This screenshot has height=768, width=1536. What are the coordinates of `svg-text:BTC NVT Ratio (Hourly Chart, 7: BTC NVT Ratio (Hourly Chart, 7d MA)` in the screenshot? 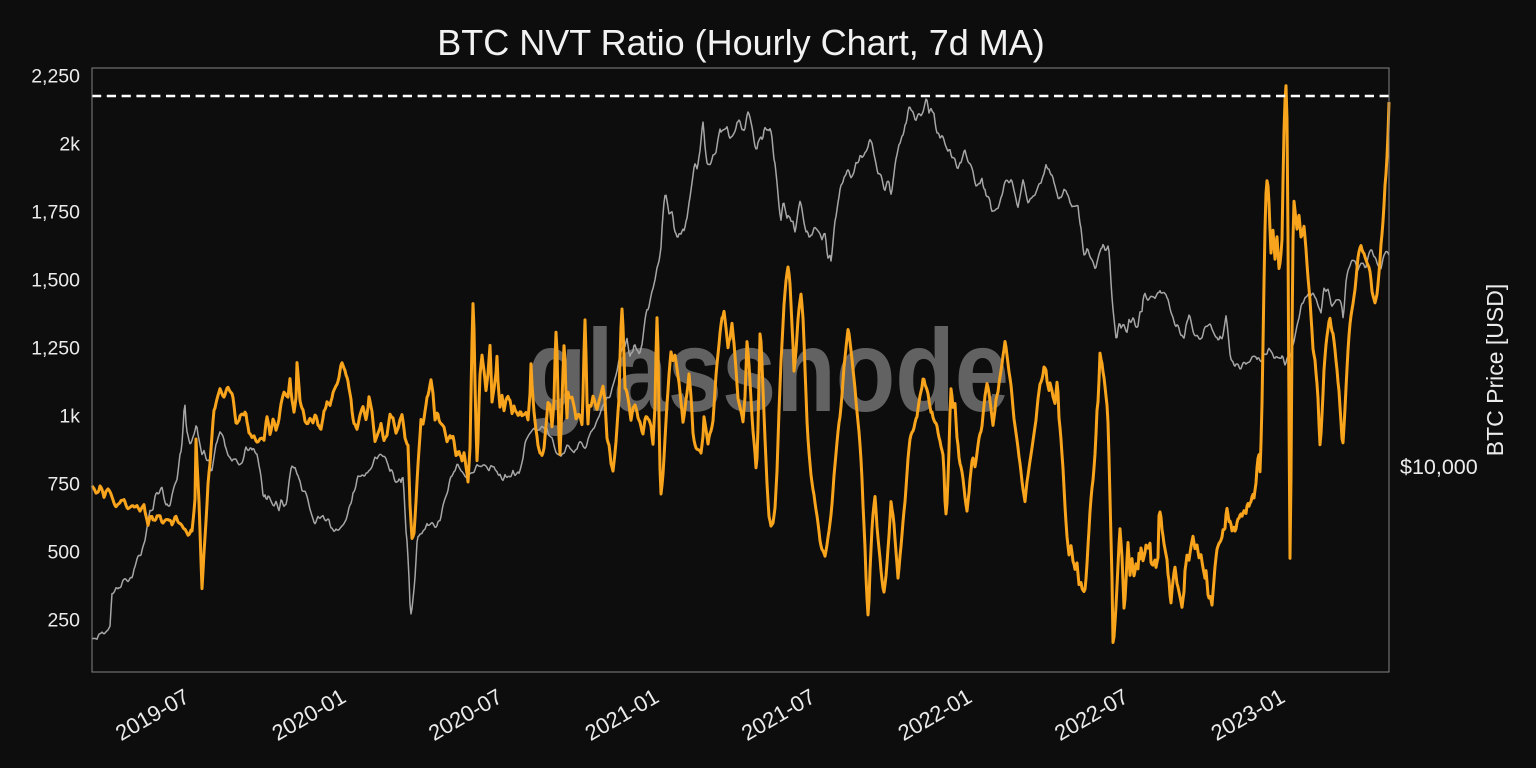 It's located at (740, 42).